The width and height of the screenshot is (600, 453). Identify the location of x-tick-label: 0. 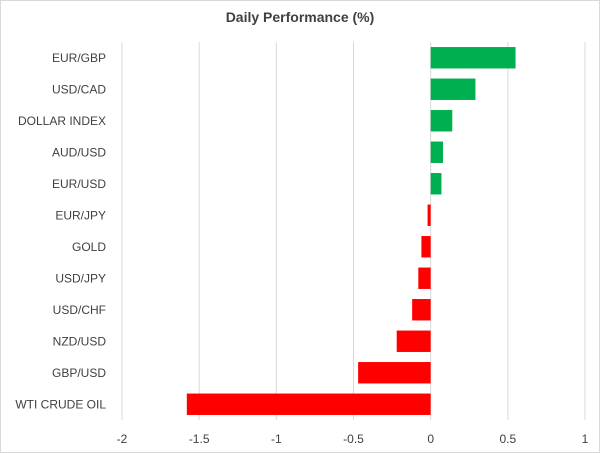
(430, 439).